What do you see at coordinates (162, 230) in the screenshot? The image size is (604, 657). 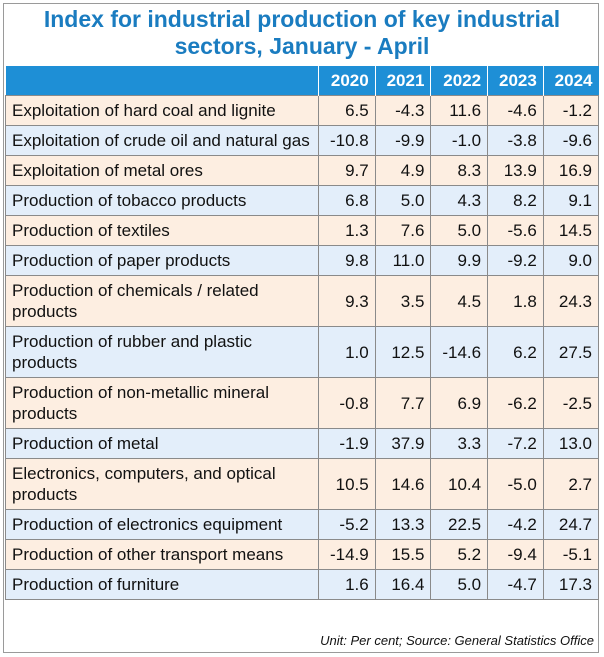 I see `row-label: Production of textiles` at bounding box center [162, 230].